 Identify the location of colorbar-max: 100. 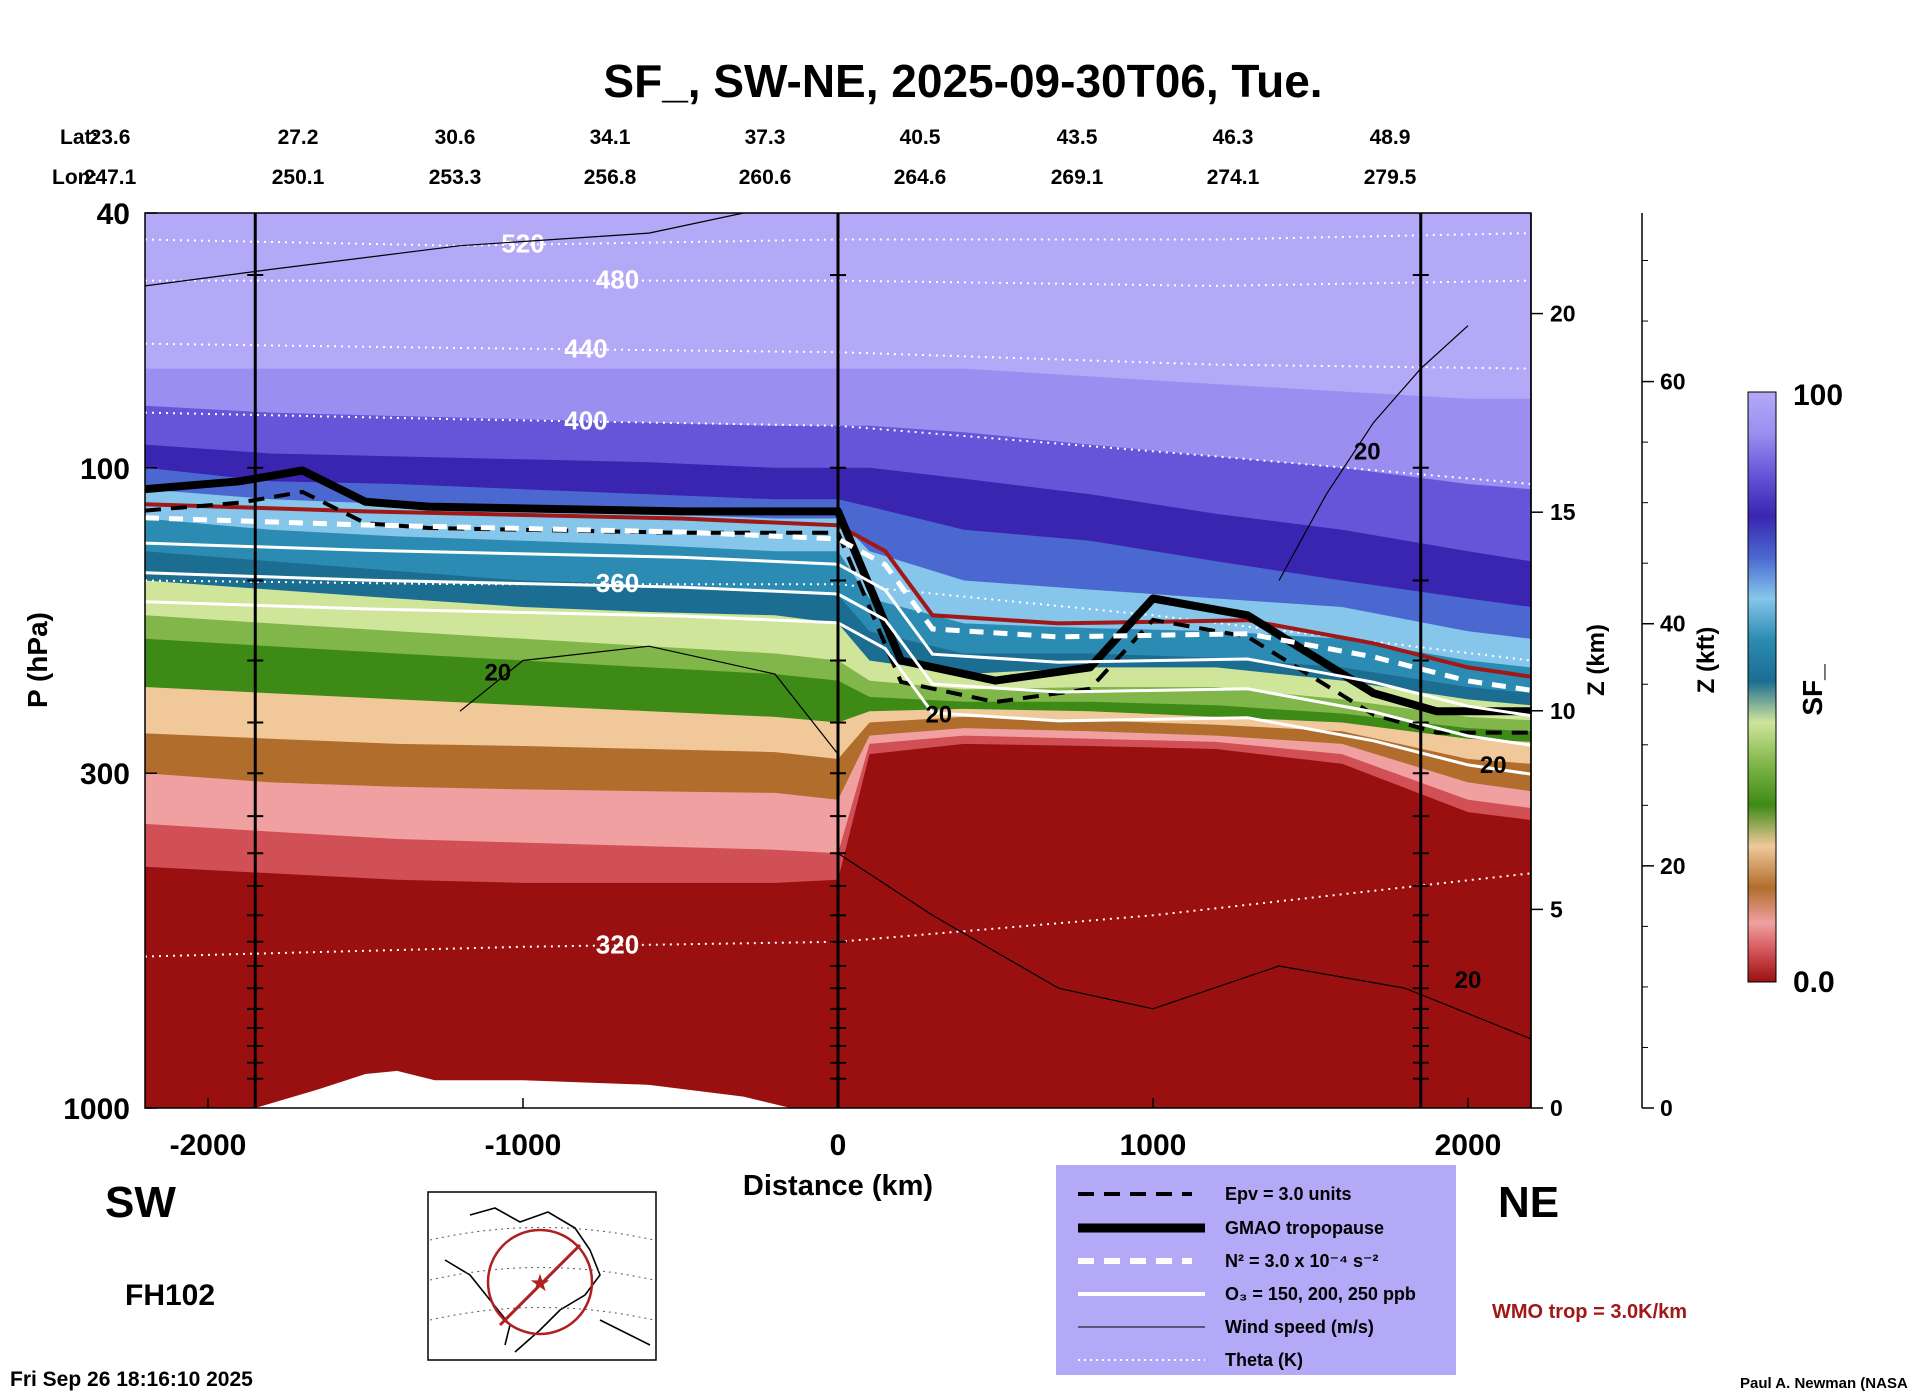
(1818, 395).